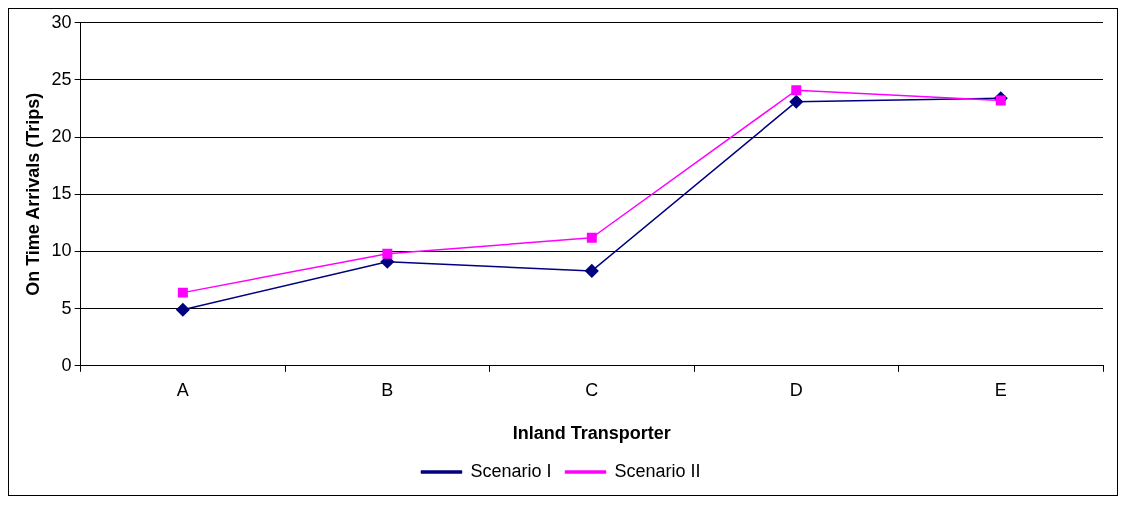 The image size is (1128, 506). I want to click on x-tick-label: A, so click(182, 389).